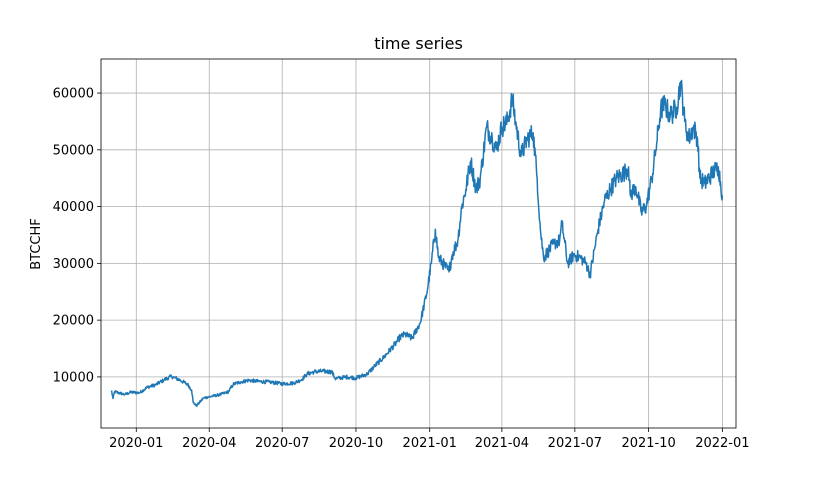 This screenshot has height=480, width=818. Describe the element at coordinates (136, 443) in the screenshot. I see `x-tick-label: 2020-01` at that location.